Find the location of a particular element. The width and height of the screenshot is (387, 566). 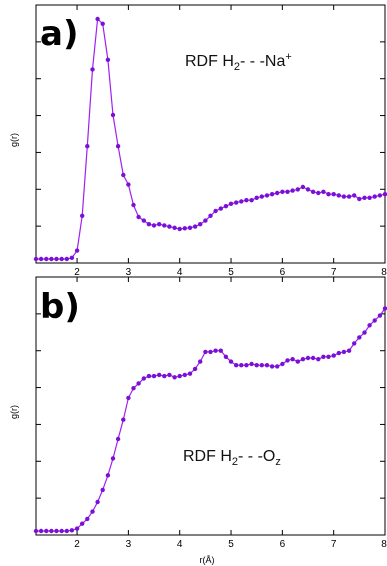

panel-a-annotation-prefix: RDF H is located at coordinates (209, 61).